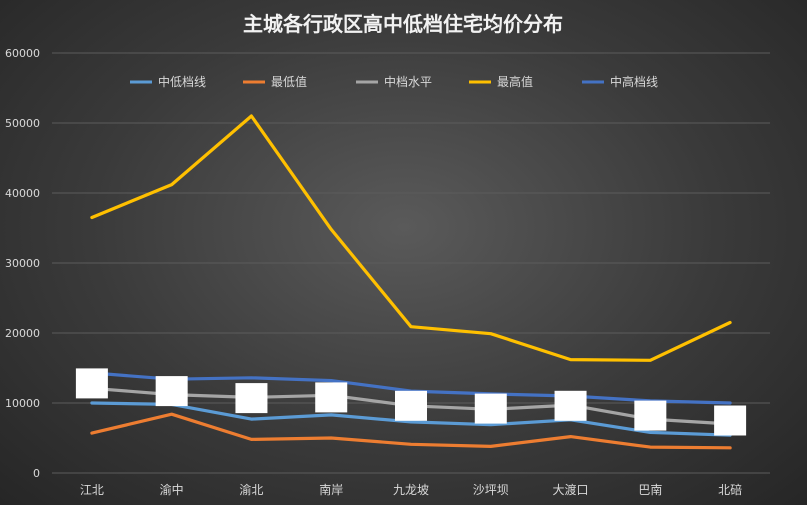  What do you see at coordinates (408, 81) in the screenshot?
I see `legend-label: 中档水平` at bounding box center [408, 81].